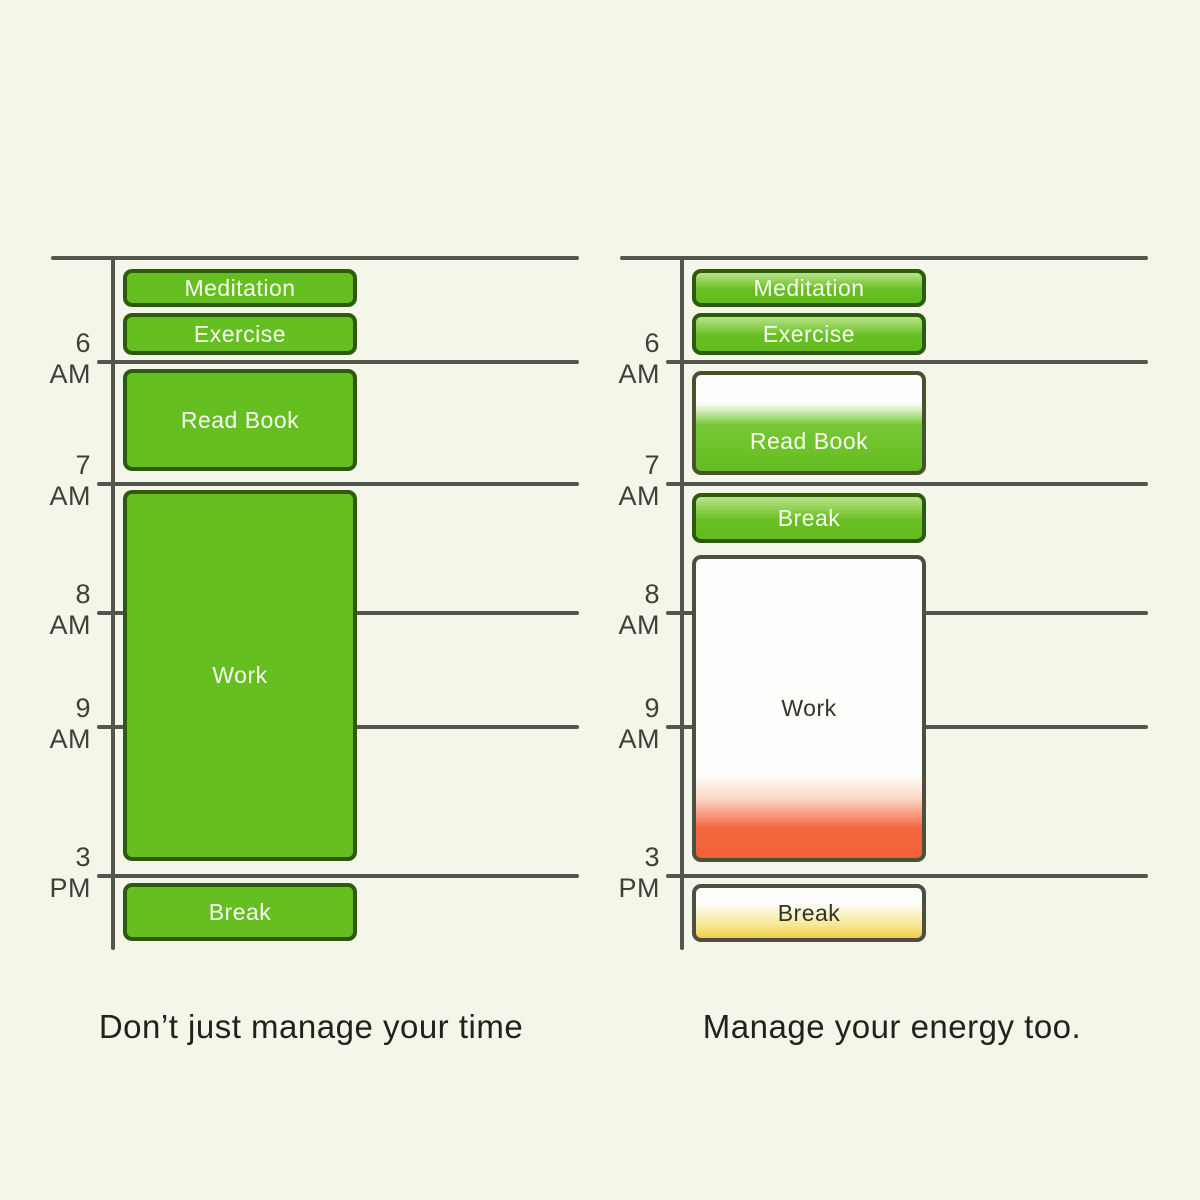  I want to click on right-block-meditation-label: Meditation, so click(809, 287).